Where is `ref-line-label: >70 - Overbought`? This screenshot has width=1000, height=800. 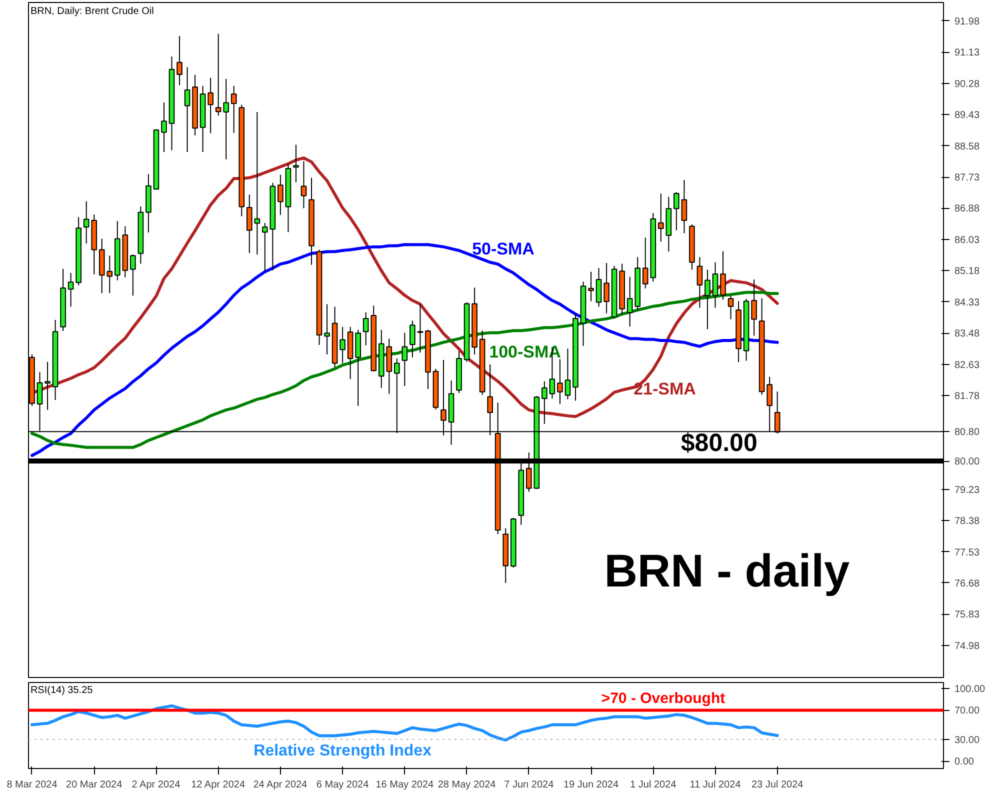
ref-line-label: >70 - Overbought is located at coordinates (663, 699).